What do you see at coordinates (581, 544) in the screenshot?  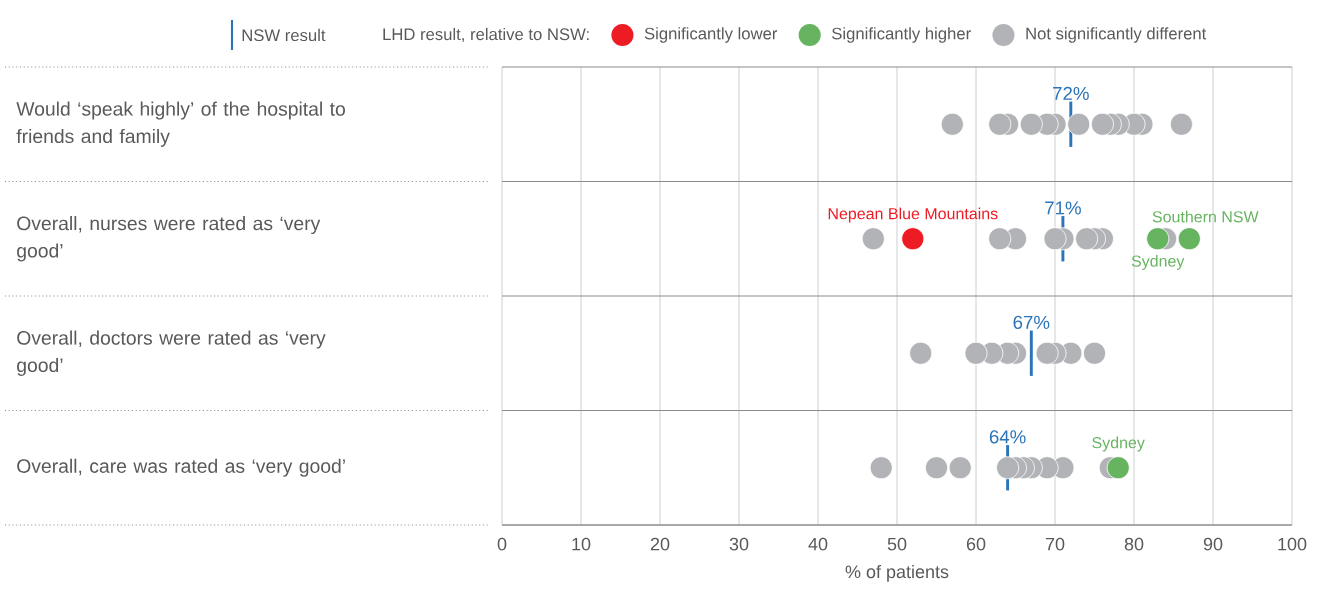 I see `x-tick-label: 10` at bounding box center [581, 544].